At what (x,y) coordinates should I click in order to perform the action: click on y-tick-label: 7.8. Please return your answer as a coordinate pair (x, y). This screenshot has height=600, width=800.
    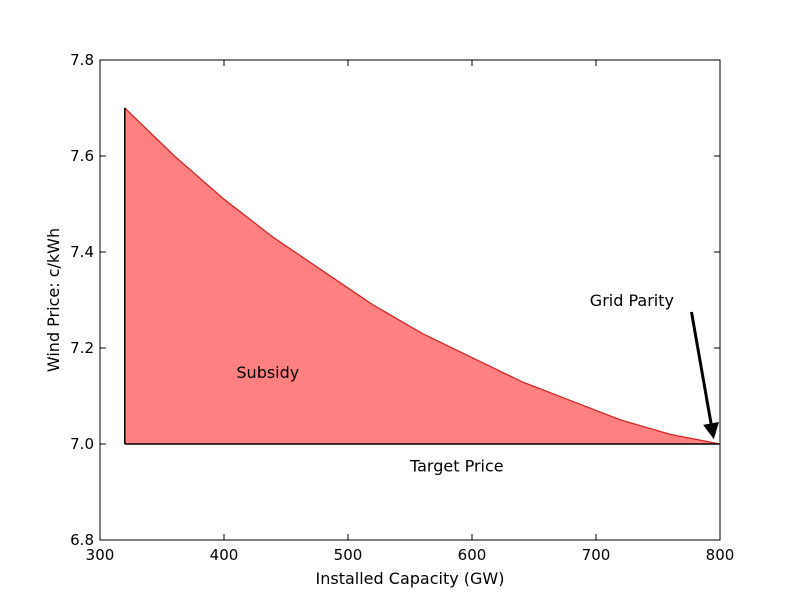
    Looking at the image, I should click on (82, 60).